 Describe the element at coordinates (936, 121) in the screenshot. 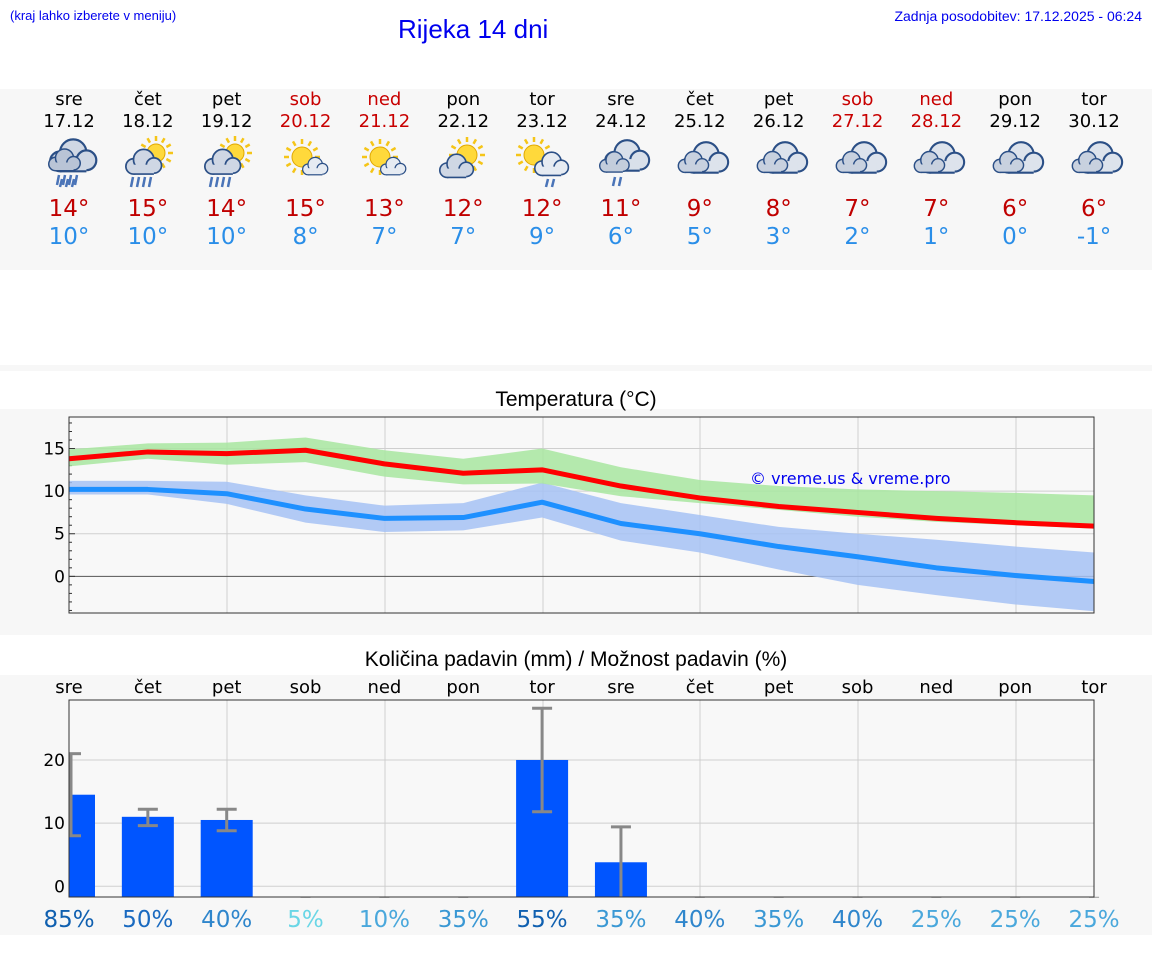

I see `day-date: 28.12` at that location.